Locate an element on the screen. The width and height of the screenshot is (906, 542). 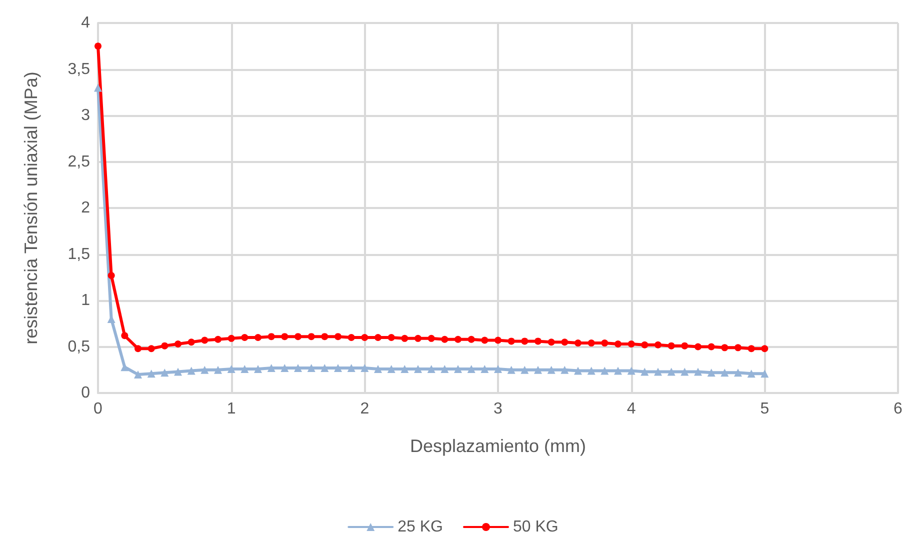
y-tick-label: 4 is located at coordinates (85, 23).